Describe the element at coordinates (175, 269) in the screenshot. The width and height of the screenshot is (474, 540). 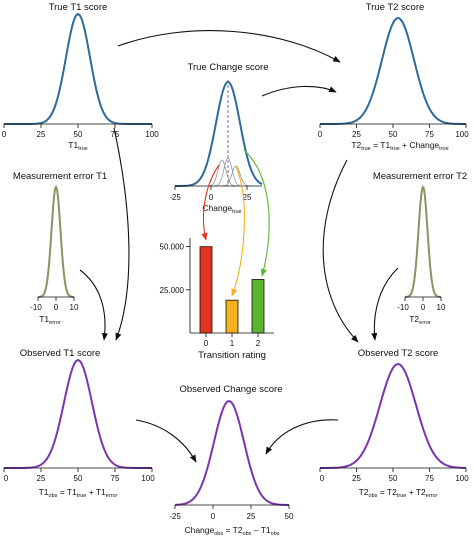
I see `bar-chart-y-ticks: 25.000 50.000` at that location.